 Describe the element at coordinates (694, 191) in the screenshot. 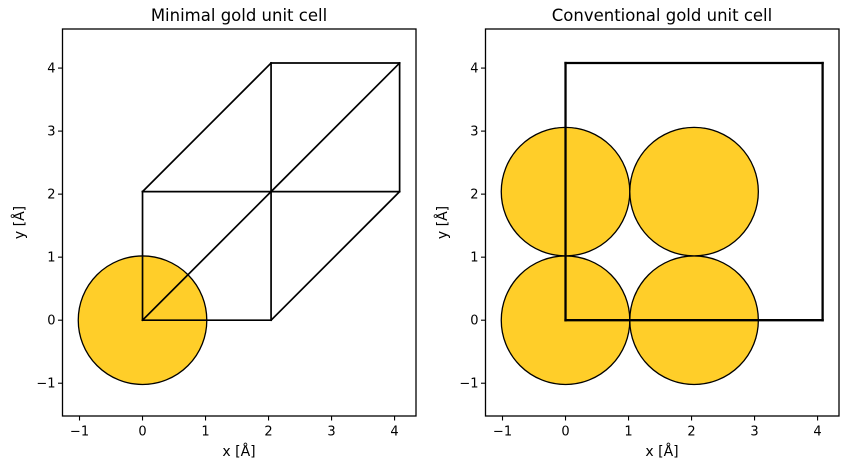

I see `gold-atom` at that location.